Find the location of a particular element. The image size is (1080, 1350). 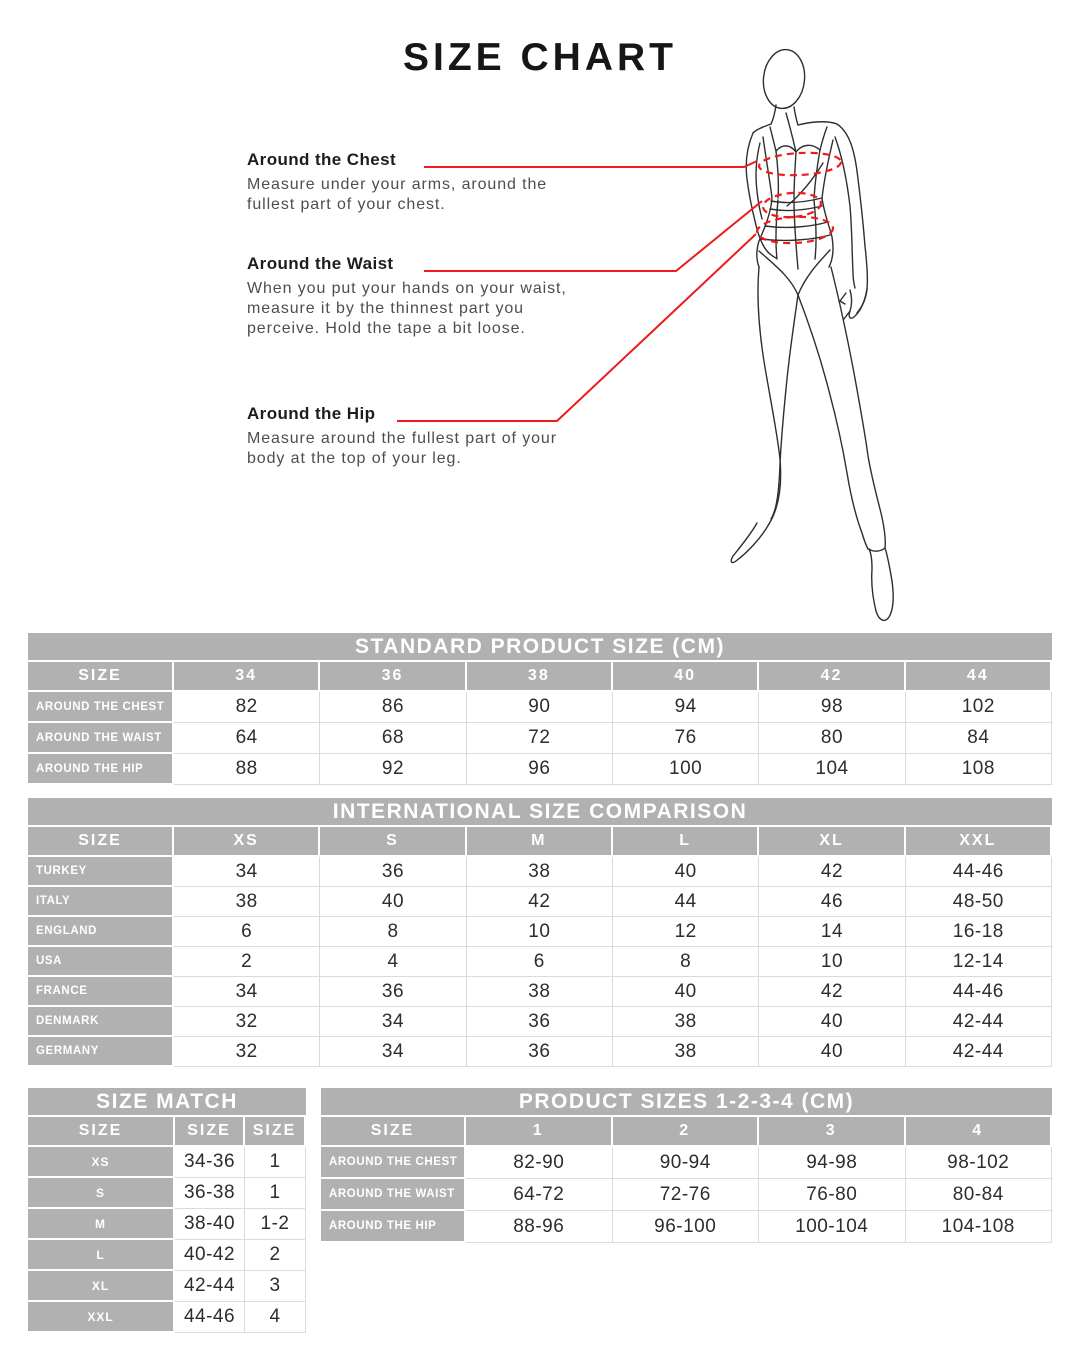

size-value: 98 is located at coordinates (832, 707).